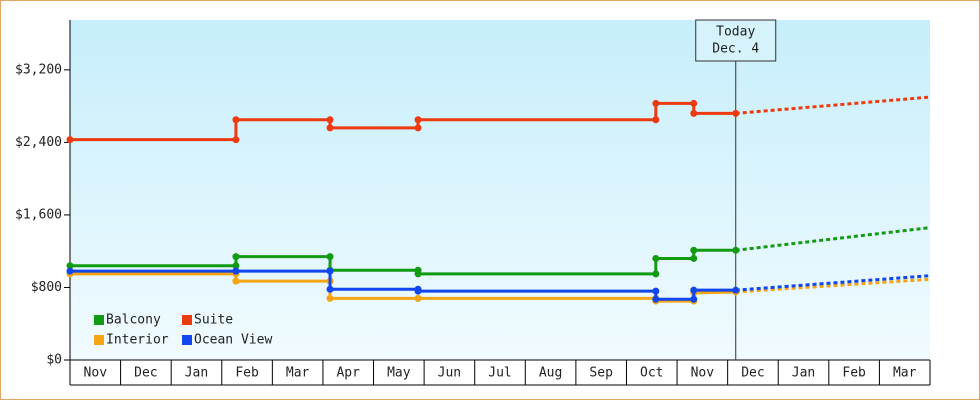  I want to click on x-tick-label: Sep, so click(601, 373).